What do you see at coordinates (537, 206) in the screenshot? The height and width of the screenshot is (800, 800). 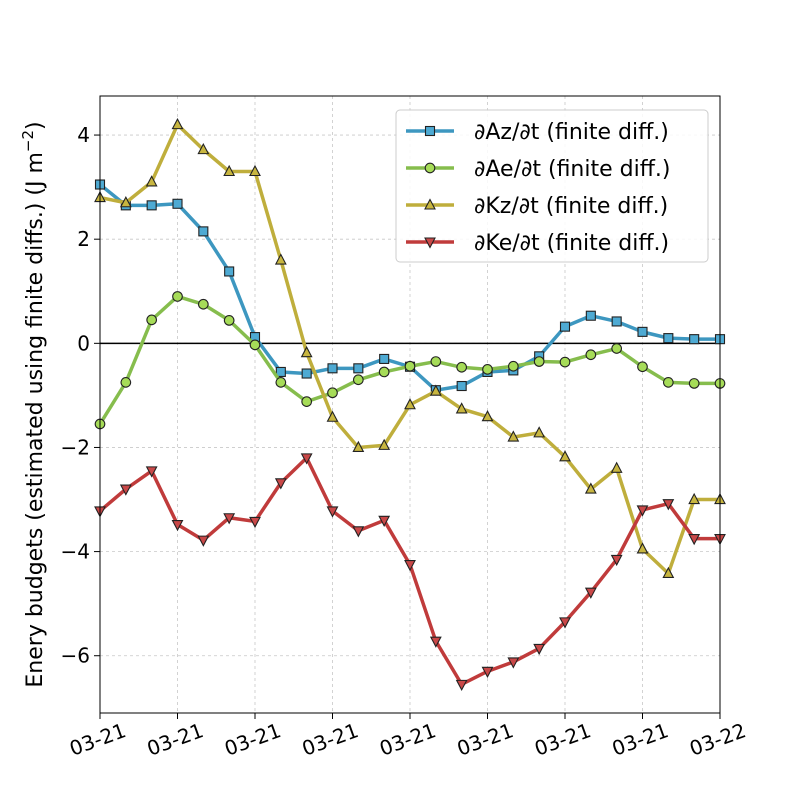 I see `legend-entry: ∂Kz/∂t (finite diff.)` at bounding box center [537, 206].